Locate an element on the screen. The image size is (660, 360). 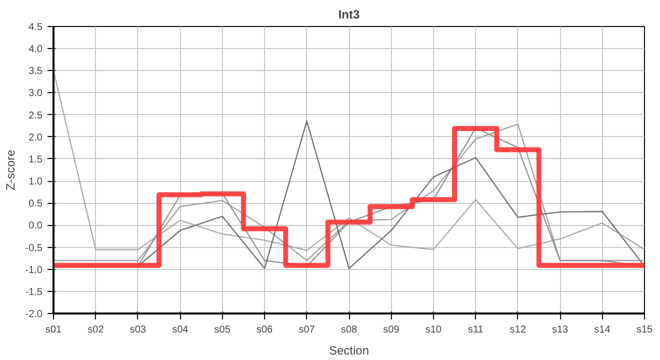
y-tick-label: -1.5 is located at coordinates (34, 292).